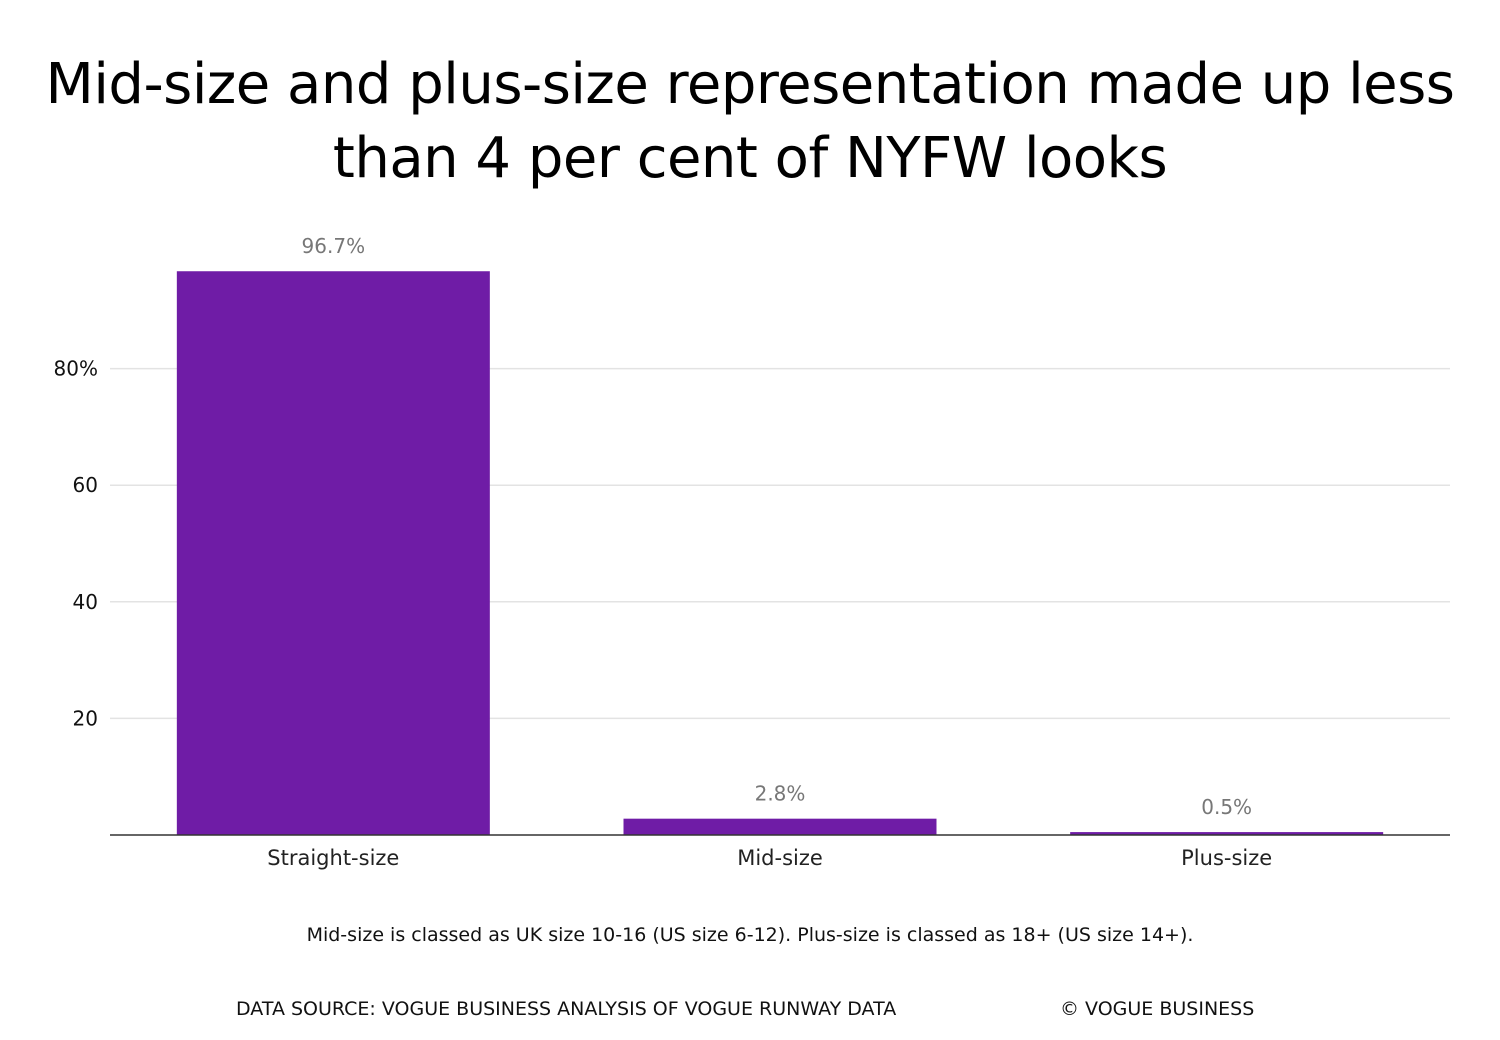 This screenshot has width=1500, height=1040. What do you see at coordinates (780, 826) in the screenshot?
I see `bar-mid-size` at bounding box center [780, 826].